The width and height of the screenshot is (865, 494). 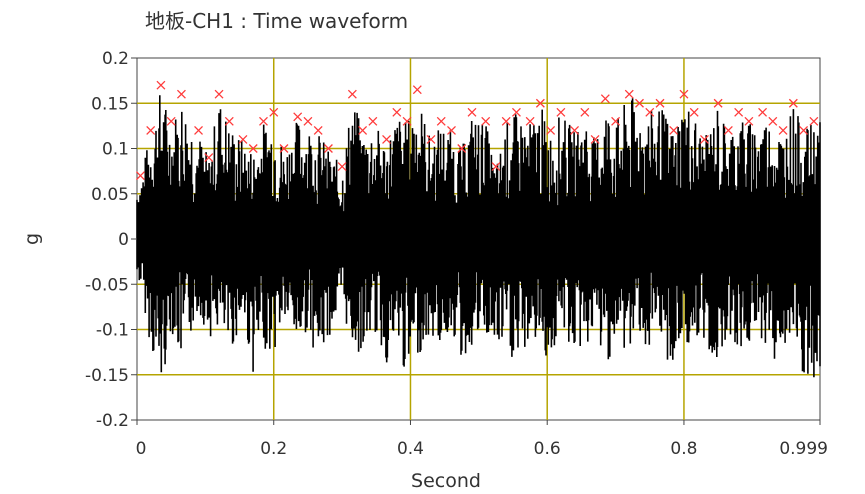 What do you see at coordinates (446, 481) in the screenshot?
I see `x-axis-label: Second` at bounding box center [446, 481].